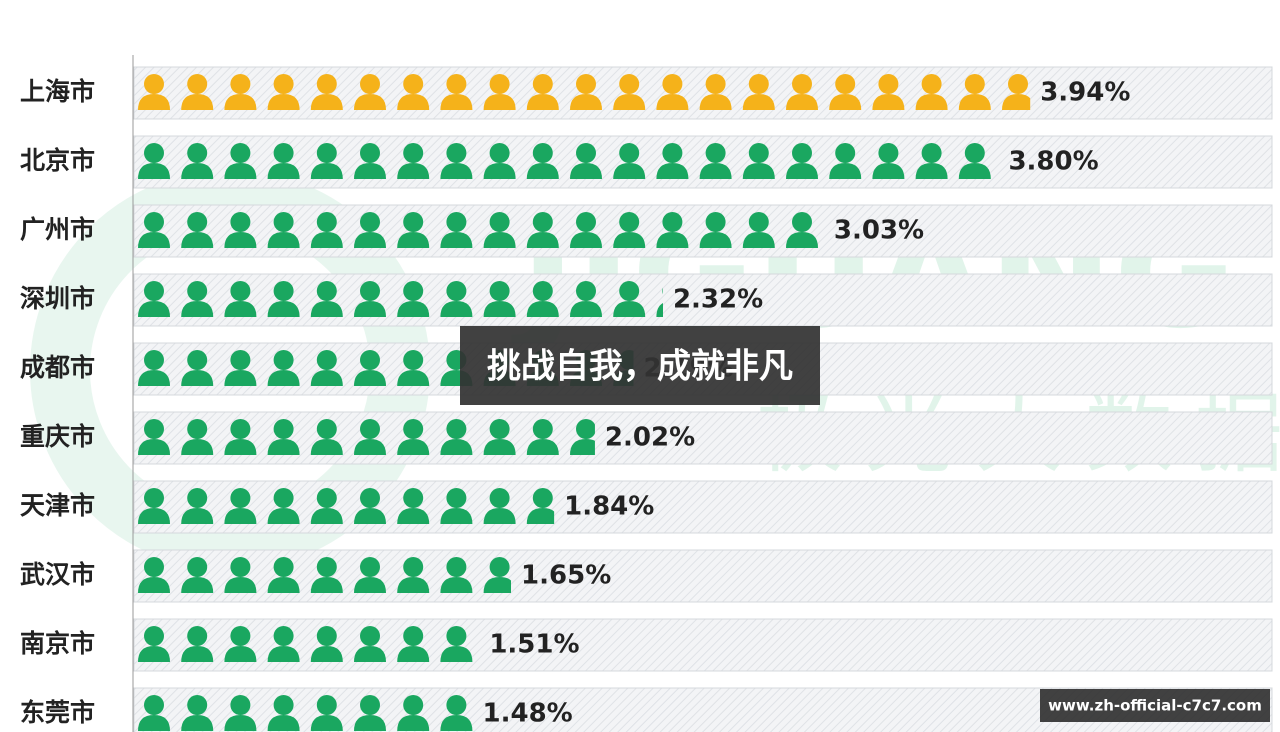  What do you see at coordinates (528, 714) in the screenshot?
I see `value-label: 1.48%` at bounding box center [528, 714].